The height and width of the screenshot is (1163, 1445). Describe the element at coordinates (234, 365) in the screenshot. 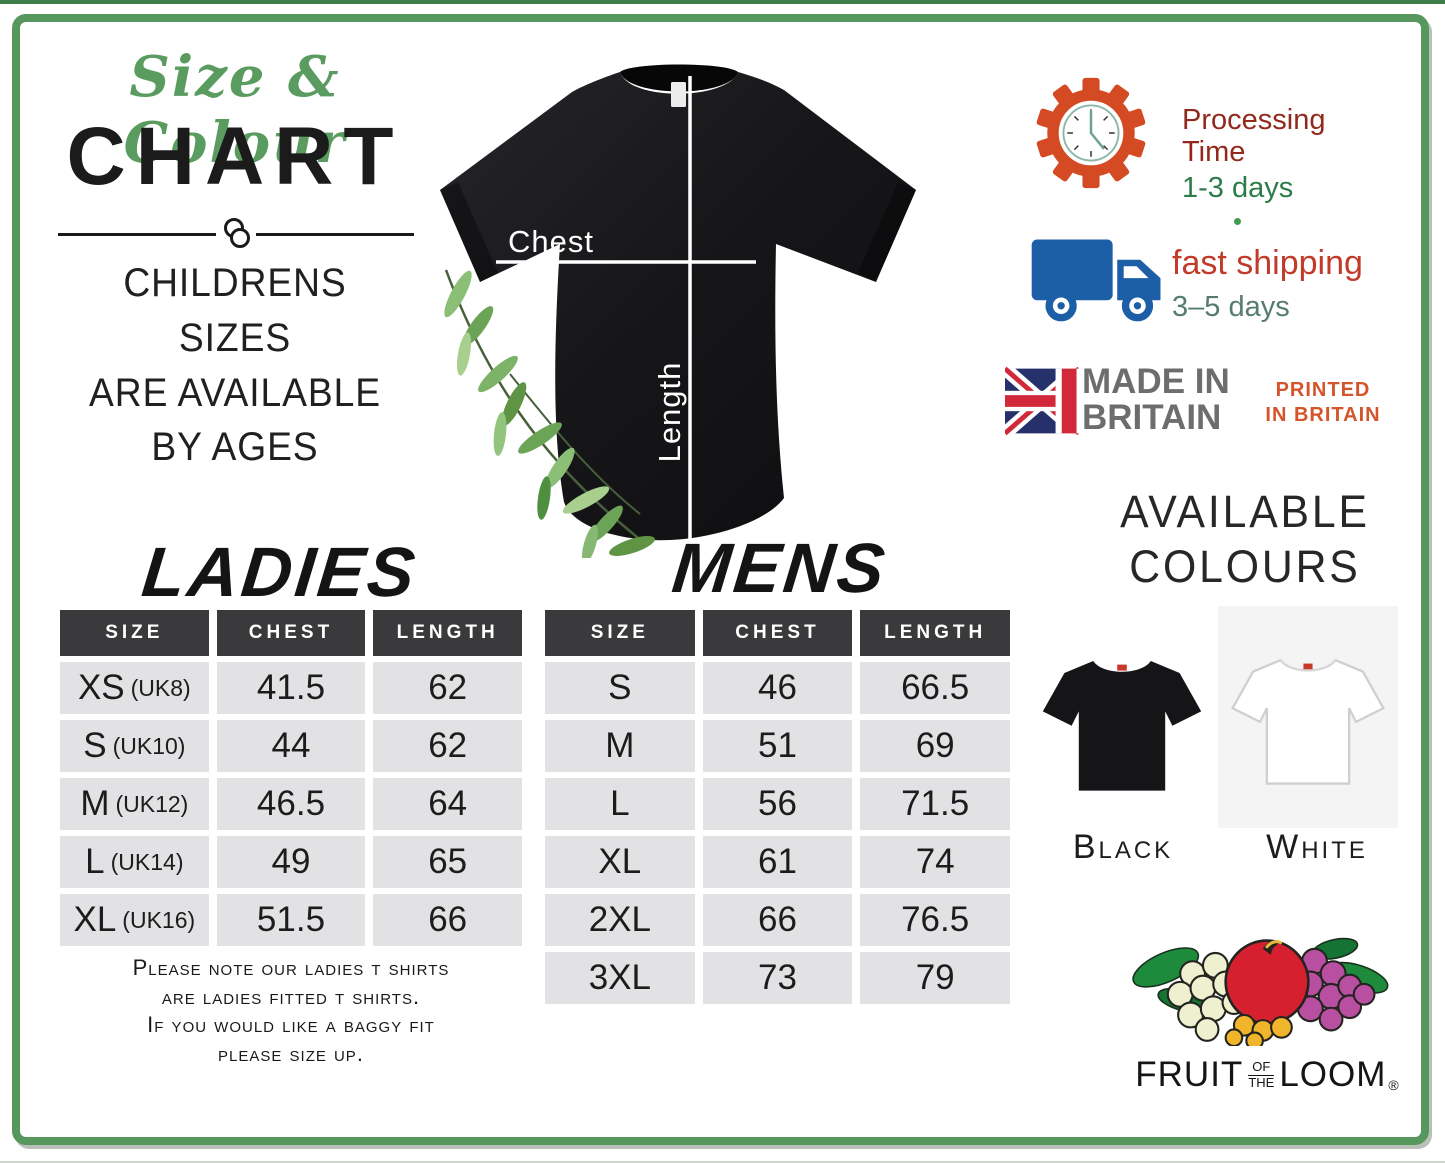

I see `childrens-note: CHILDRENS SIZES ARE AVAILABLE BY AGES` at that location.